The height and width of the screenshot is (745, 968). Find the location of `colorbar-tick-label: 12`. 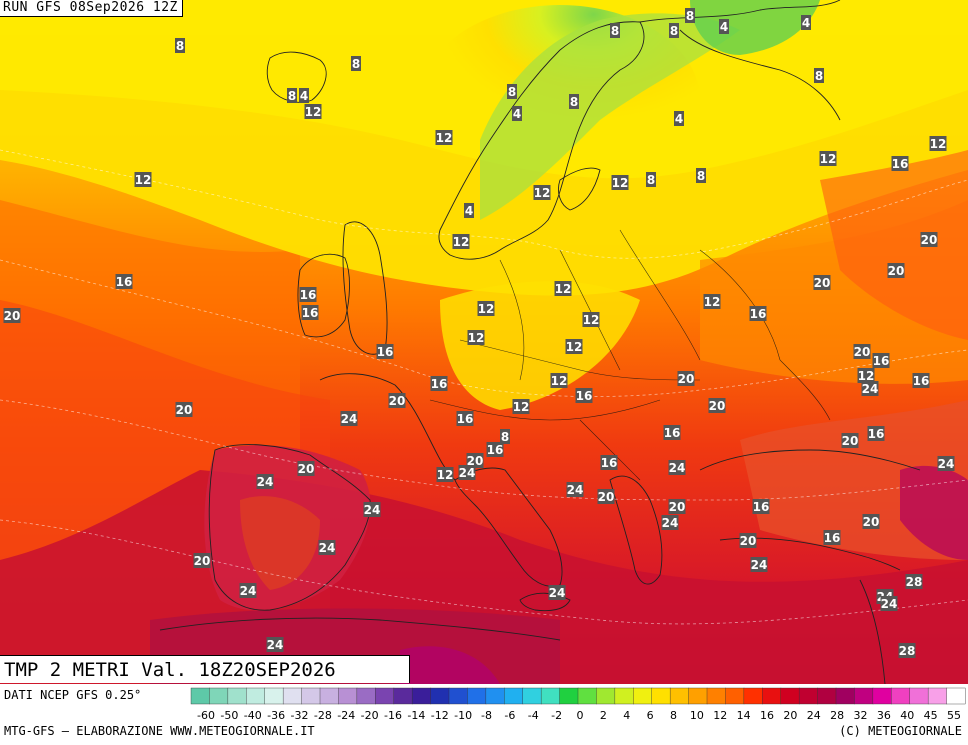

colorbar-tick-label: 12 is located at coordinates (720, 715).